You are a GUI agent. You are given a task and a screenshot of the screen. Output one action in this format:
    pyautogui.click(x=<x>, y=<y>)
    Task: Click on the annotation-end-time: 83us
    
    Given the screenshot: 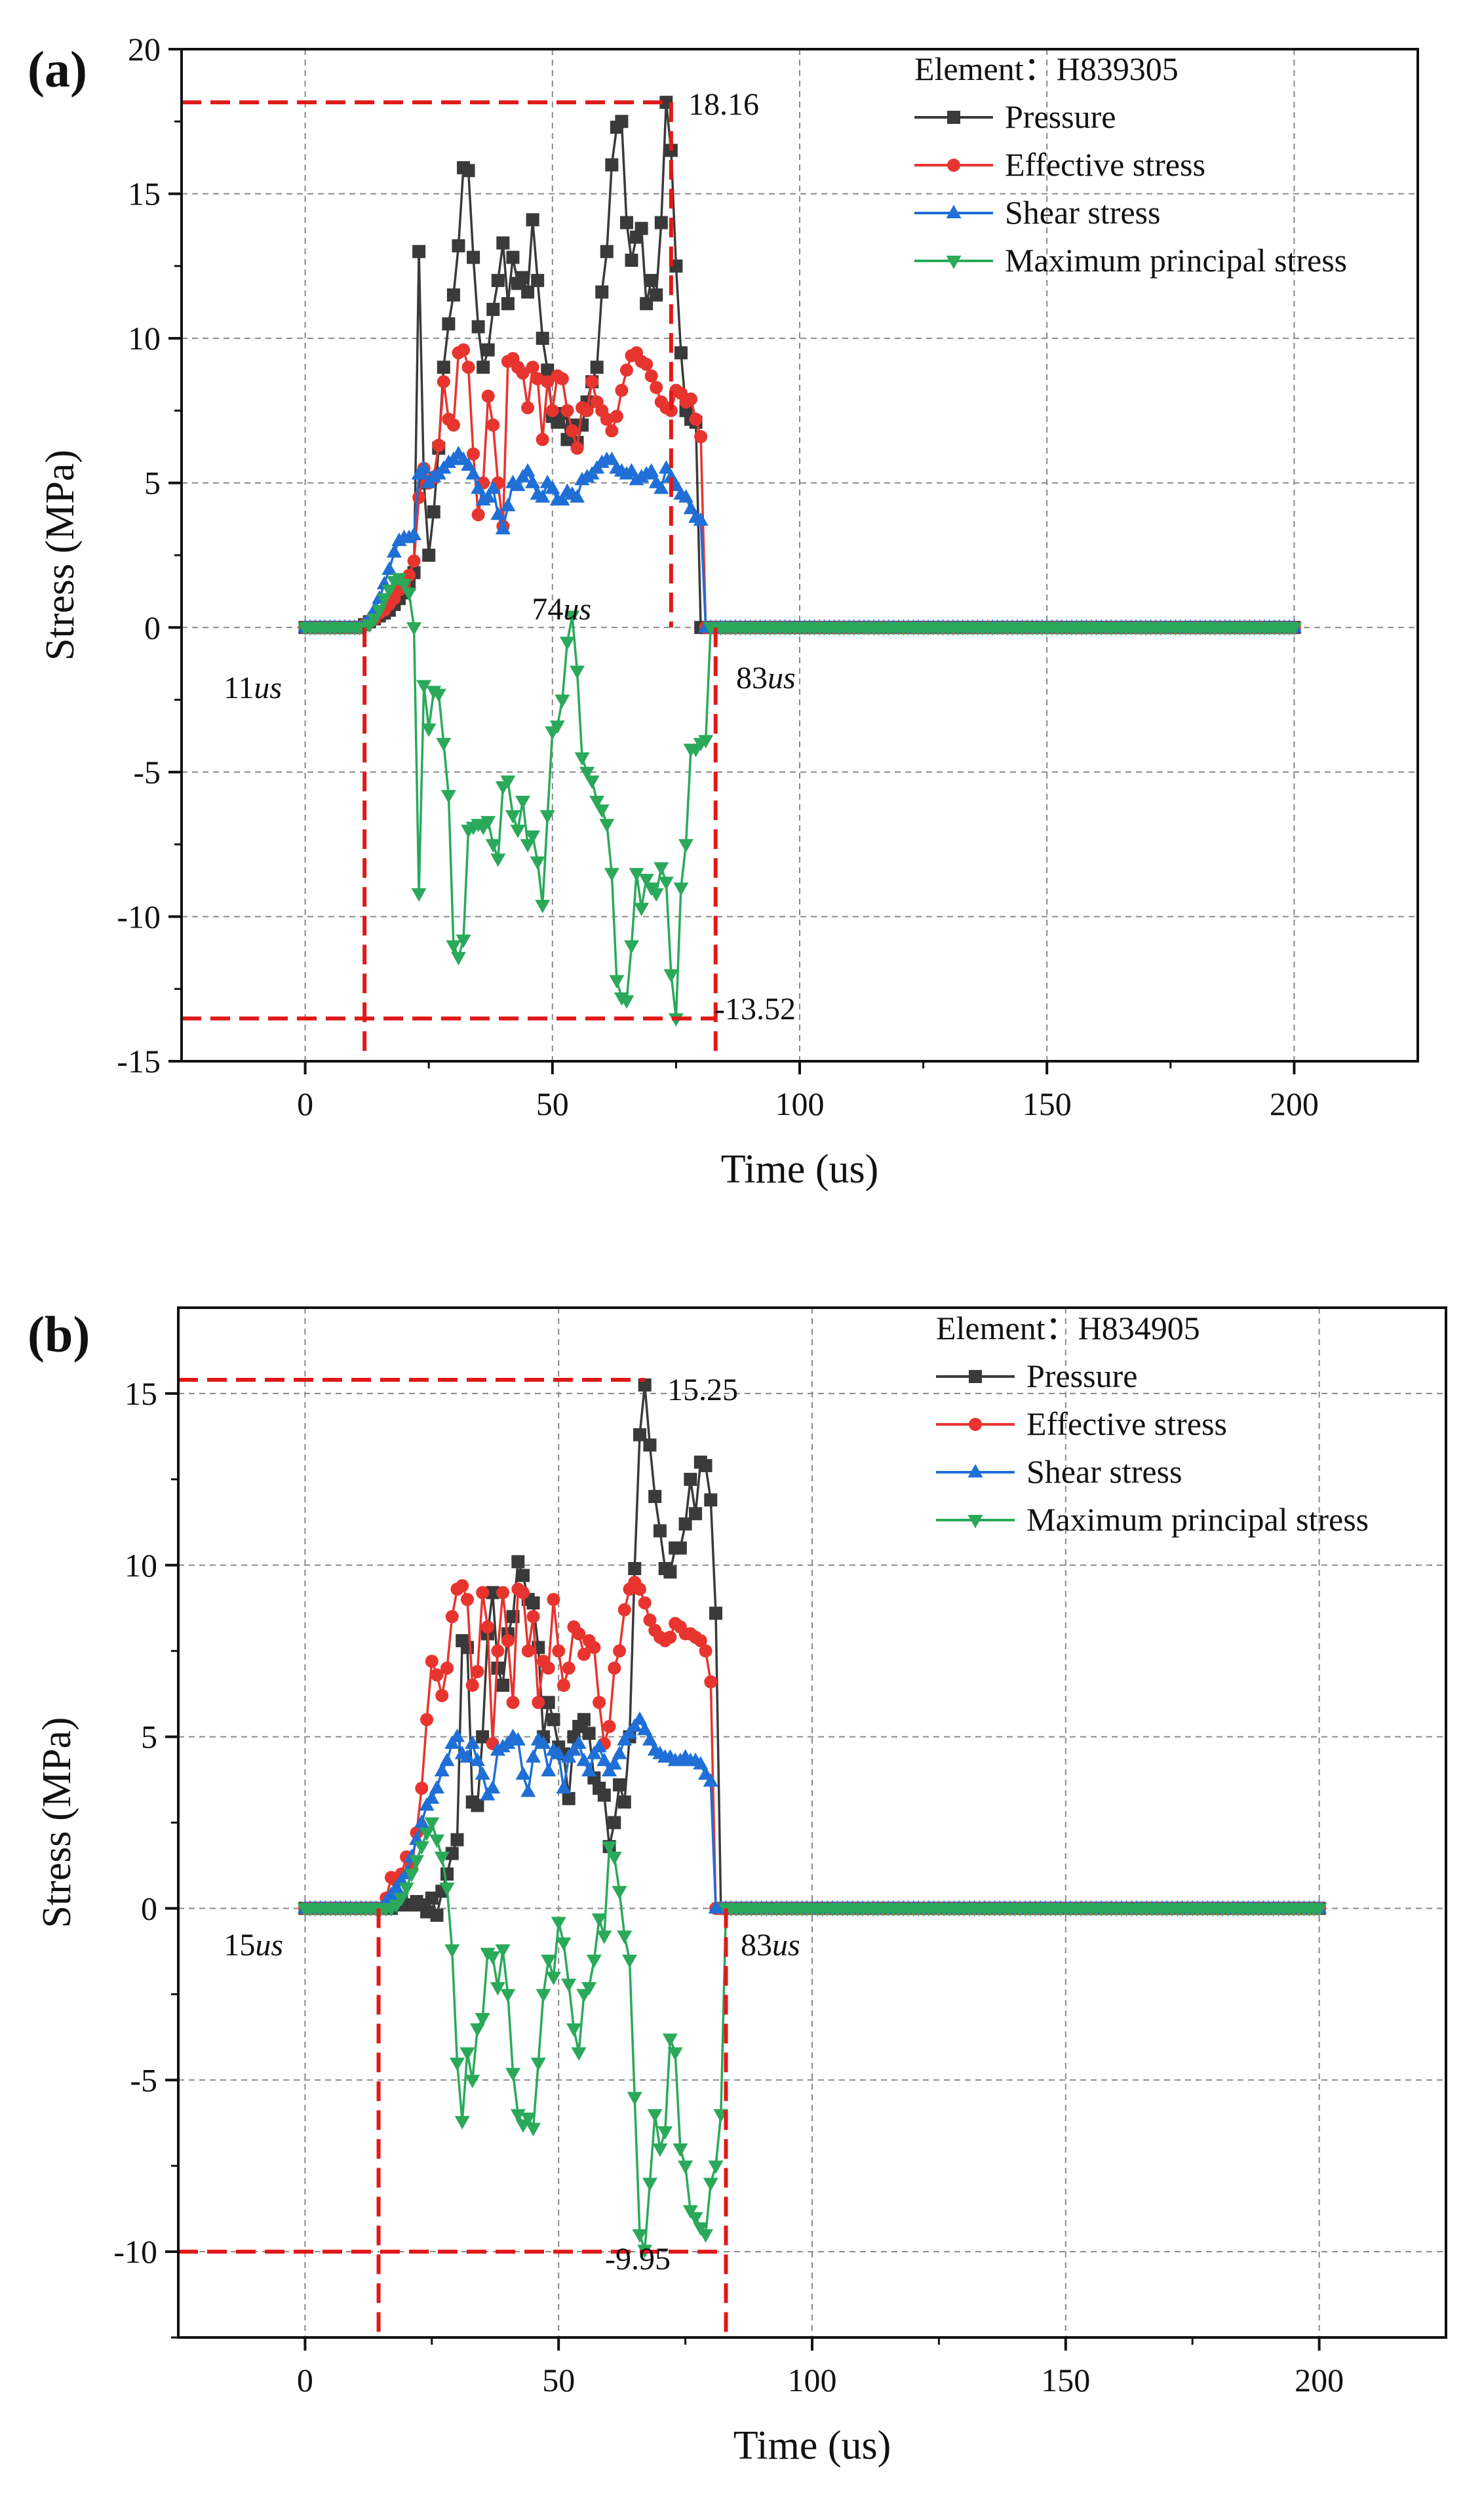 What is the action you would take?
    pyautogui.click(x=770, y=1945)
    